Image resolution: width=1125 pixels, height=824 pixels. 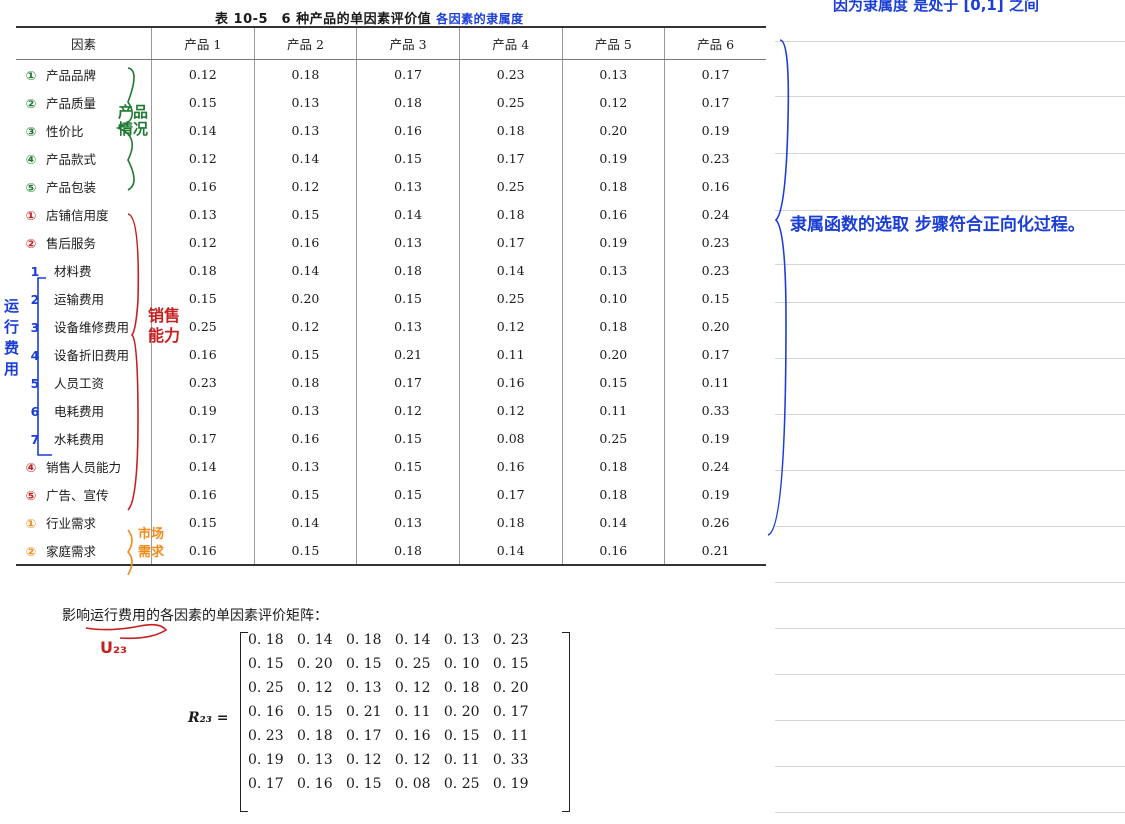 I want to click on table-row: ④ 销售人员能力 0.14 0.13 0.15 0.16 0.18 0.24, so click(x=391, y=466).